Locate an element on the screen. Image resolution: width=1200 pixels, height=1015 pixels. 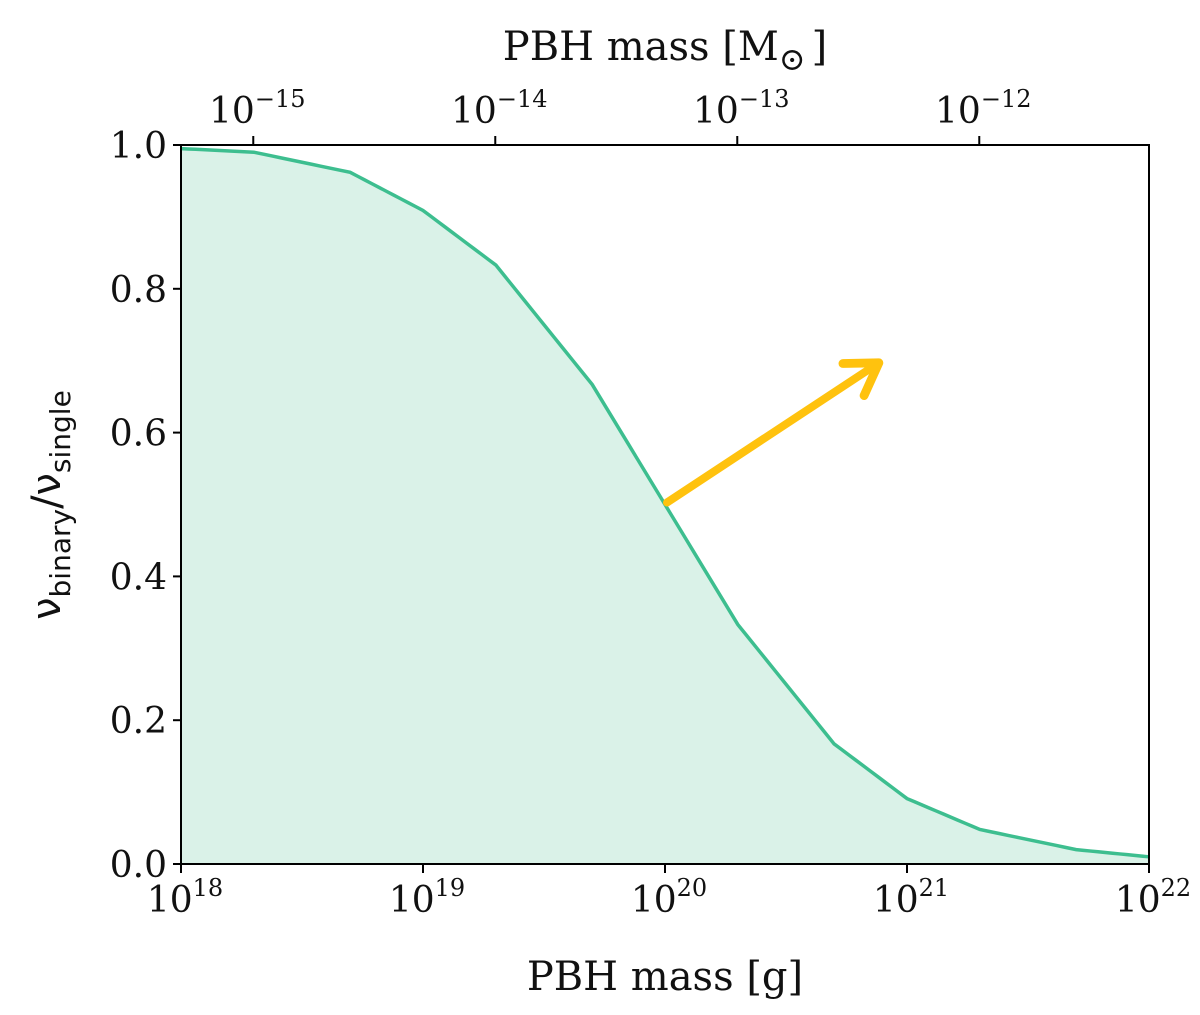
y-tick-label: 0.6 is located at coordinates (138, 434).